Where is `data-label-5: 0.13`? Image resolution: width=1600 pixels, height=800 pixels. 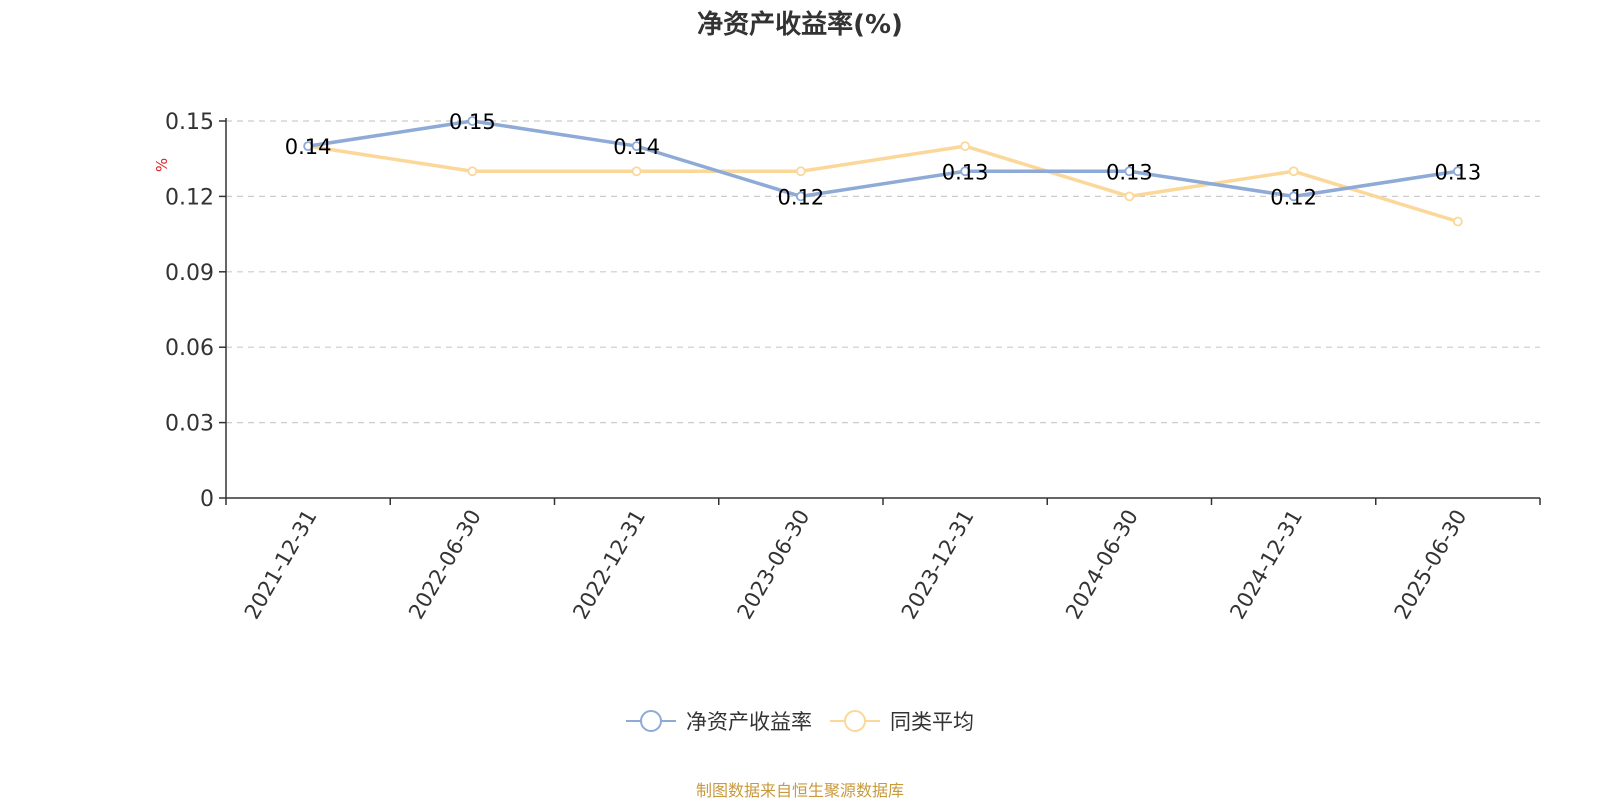
data-label-5: 0.13 is located at coordinates (1129, 172).